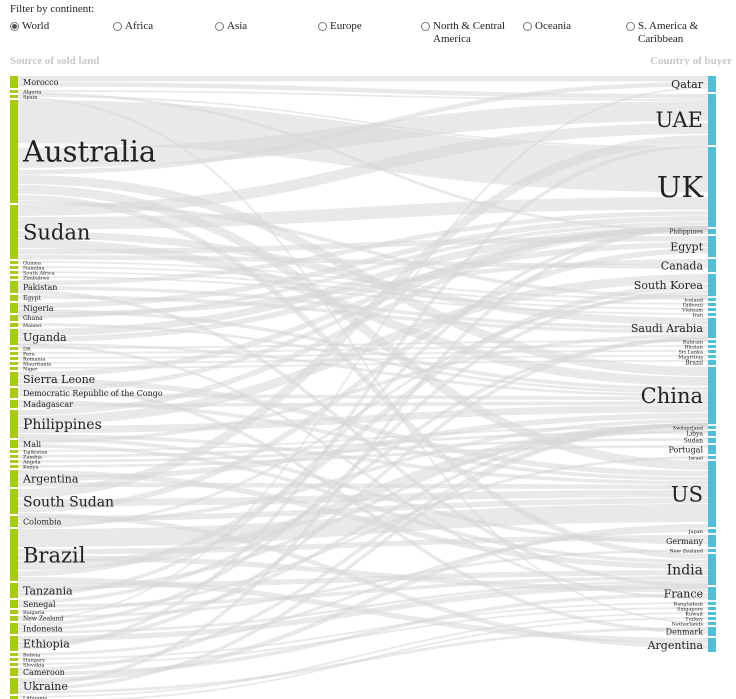 Image resolution: width=736 pixels, height=699 pixels. What do you see at coordinates (694, 604) in the screenshot?
I see `buyer-node-bangladesh: Bangladesh` at bounding box center [694, 604].